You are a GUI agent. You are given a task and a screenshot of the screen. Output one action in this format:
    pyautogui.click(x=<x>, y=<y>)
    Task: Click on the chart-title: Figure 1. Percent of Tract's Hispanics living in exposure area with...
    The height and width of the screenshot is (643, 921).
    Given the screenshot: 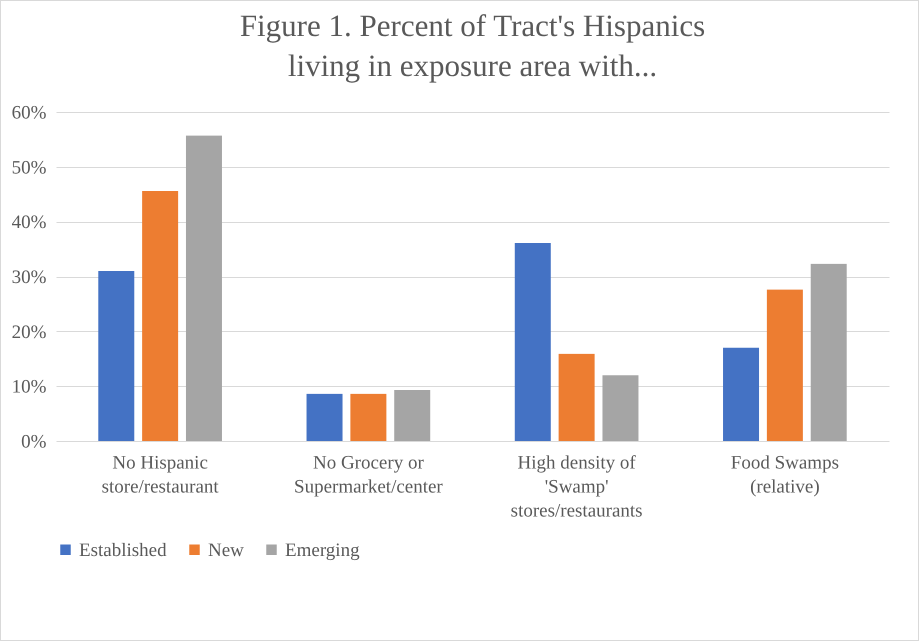 What is the action you would take?
    pyautogui.click(x=473, y=45)
    